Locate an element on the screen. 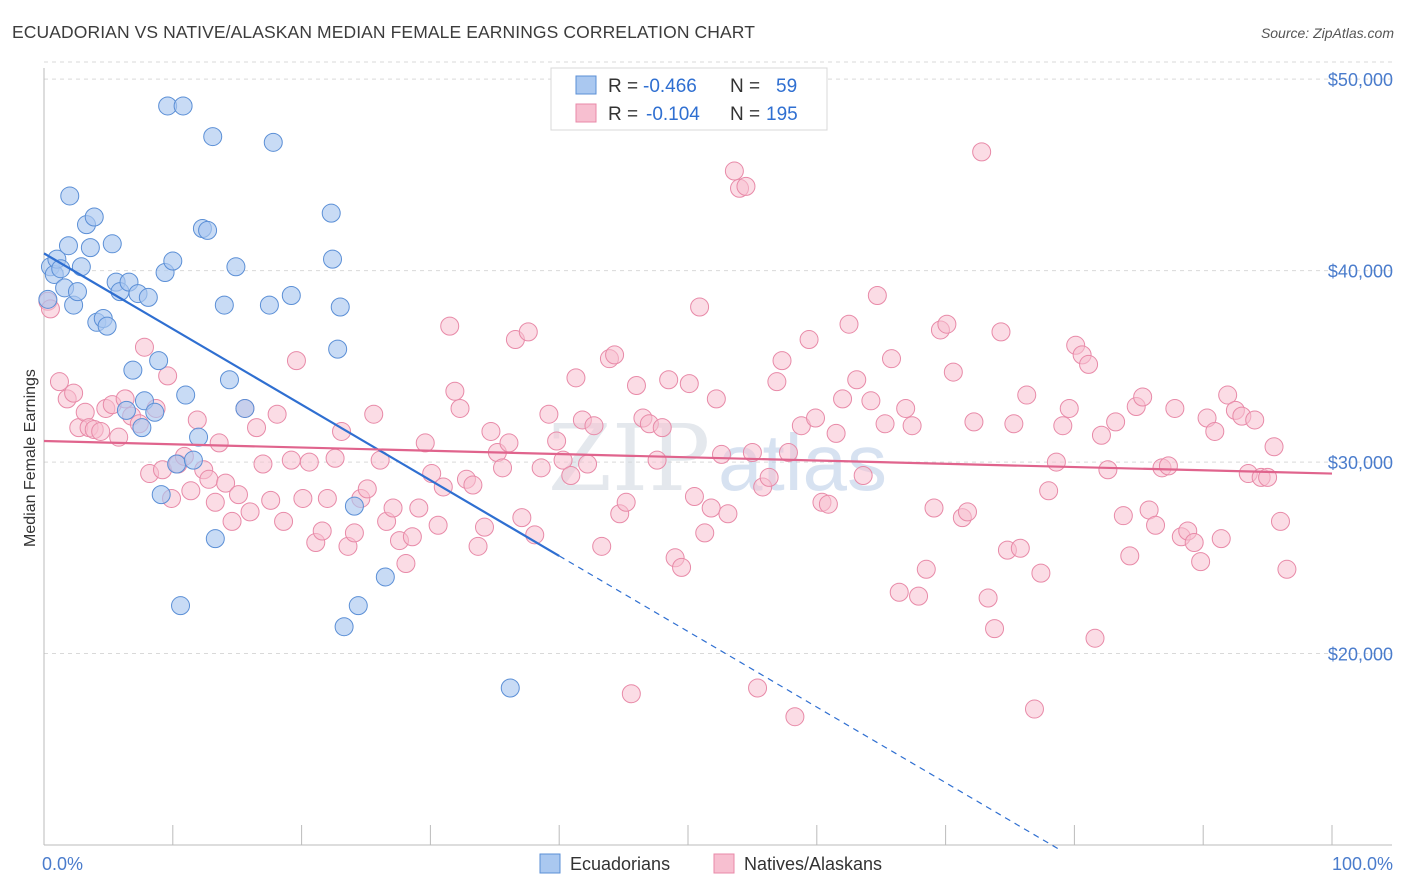 This screenshot has width=1406, height=892. y-tick-label: $20,000 is located at coordinates (1360, 655).